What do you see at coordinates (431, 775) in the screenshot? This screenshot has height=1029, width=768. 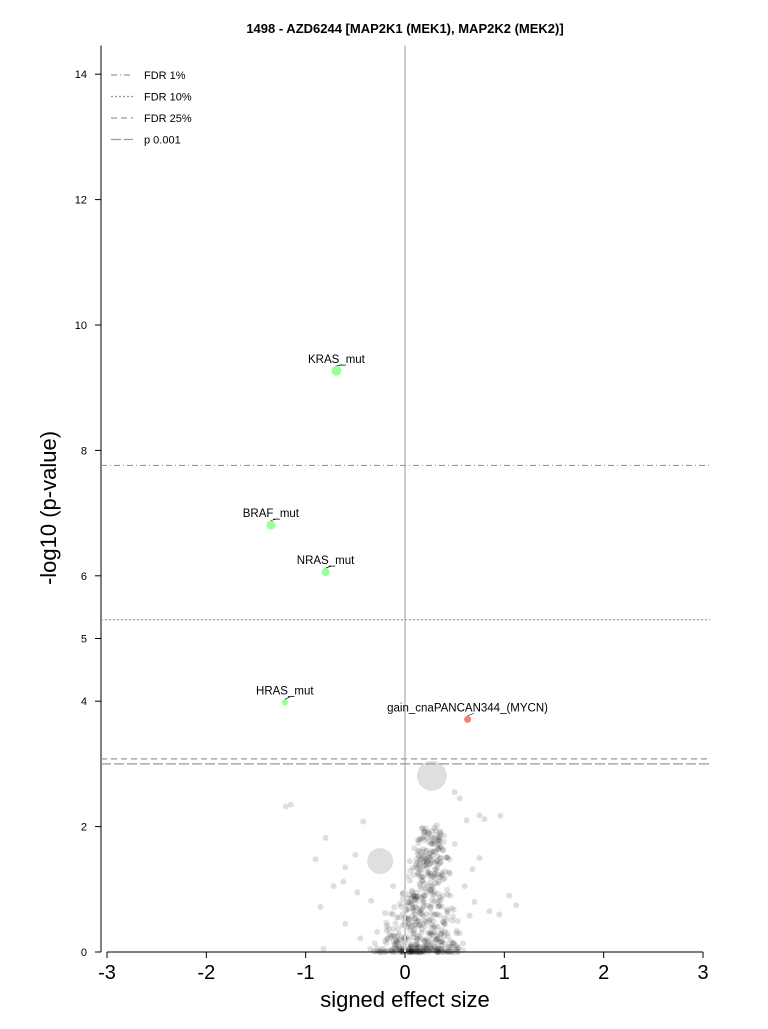 I see `large-point` at bounding box center [431, 775].